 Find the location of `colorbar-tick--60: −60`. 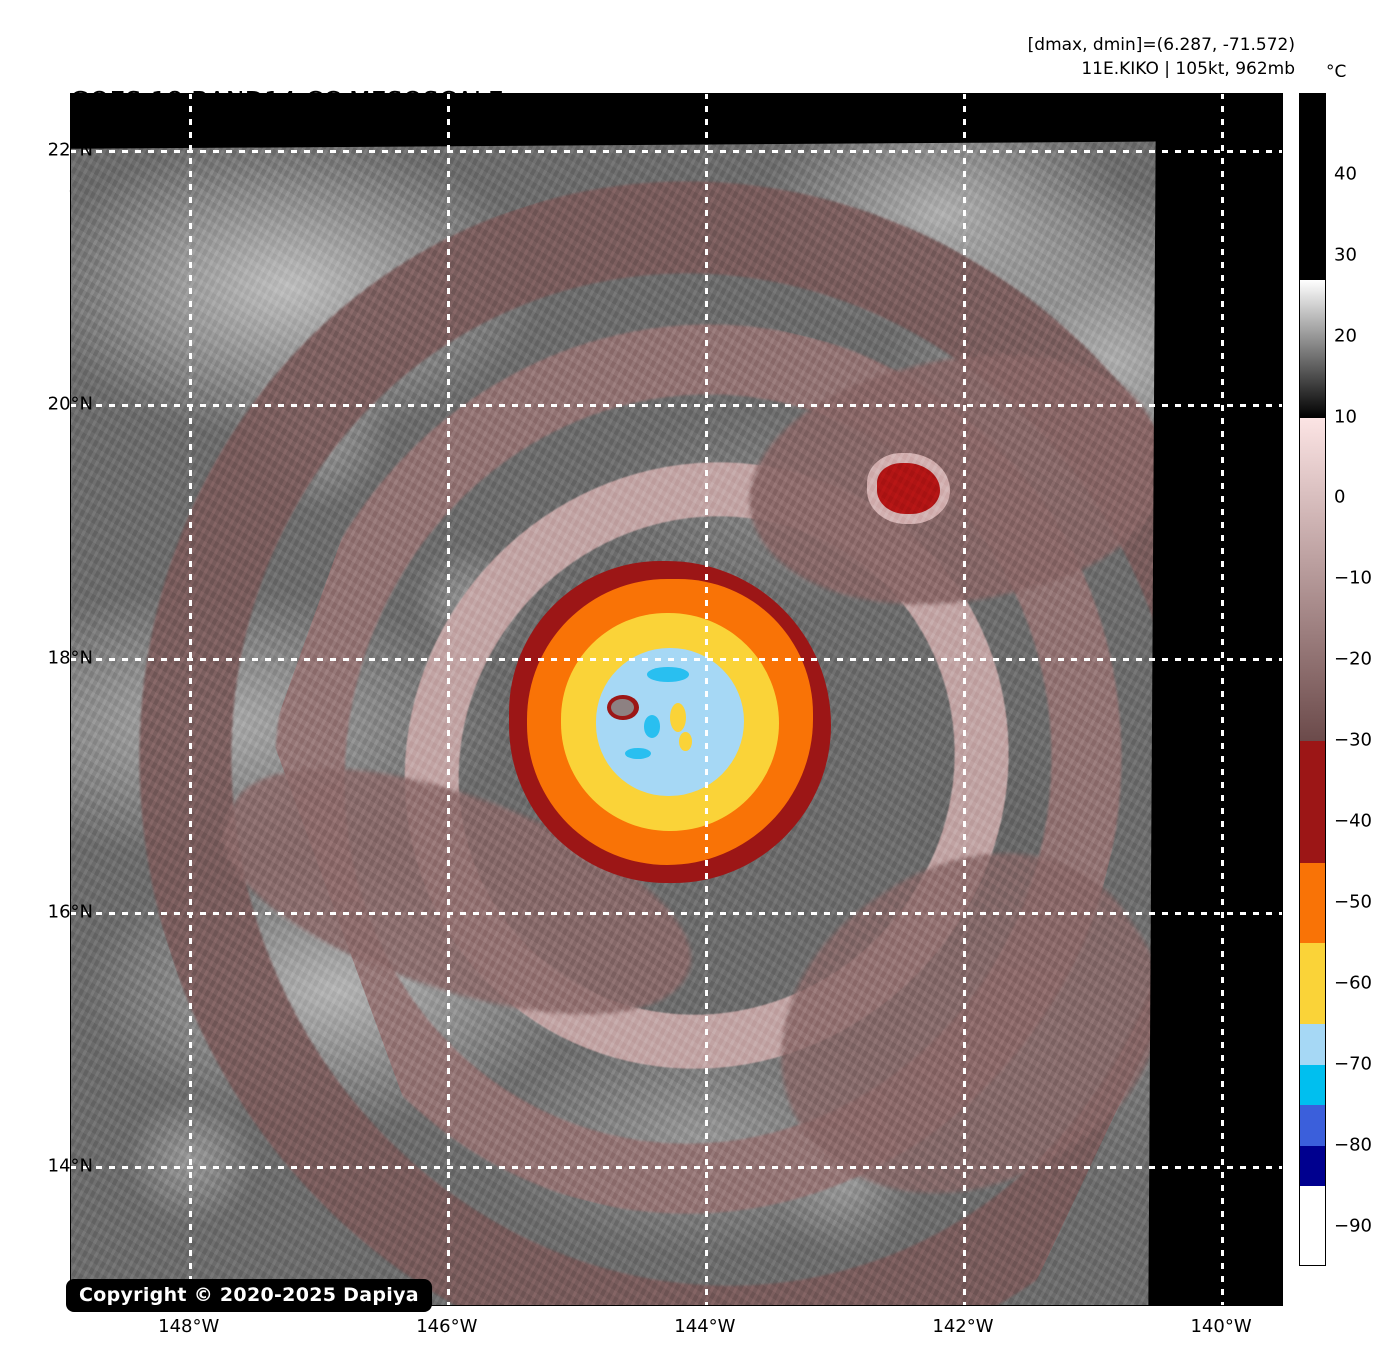

colorbar-tick--60: −60 is located at coordinates (1353, 983).